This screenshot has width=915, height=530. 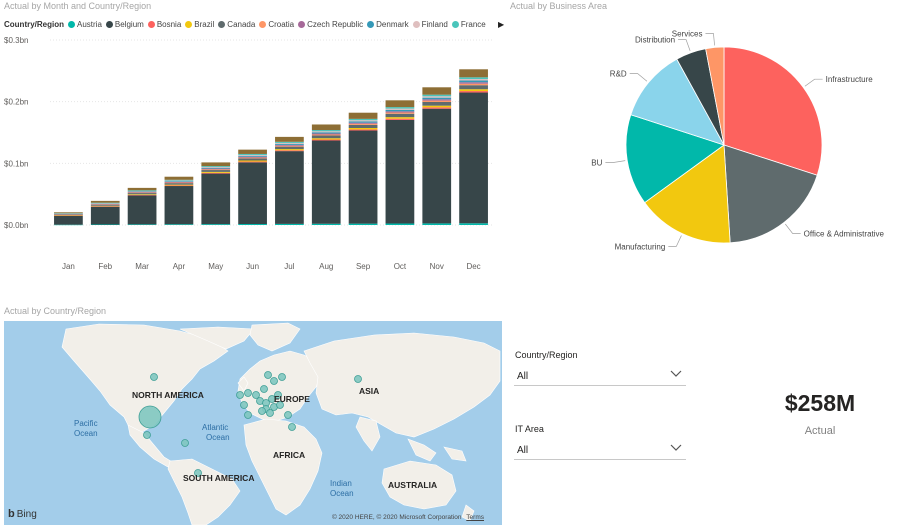 What do you see at coordinates (468, 24) in the screenshot?
I see `legend-item-france: France` at bounding box center [468, 24].